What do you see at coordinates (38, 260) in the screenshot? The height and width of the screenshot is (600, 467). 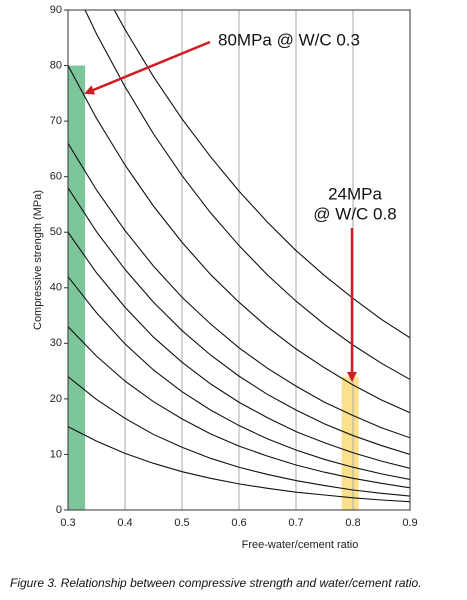 I see `y-axis-label: Compressive strength (MPa)` at bounding box center [38, 260].